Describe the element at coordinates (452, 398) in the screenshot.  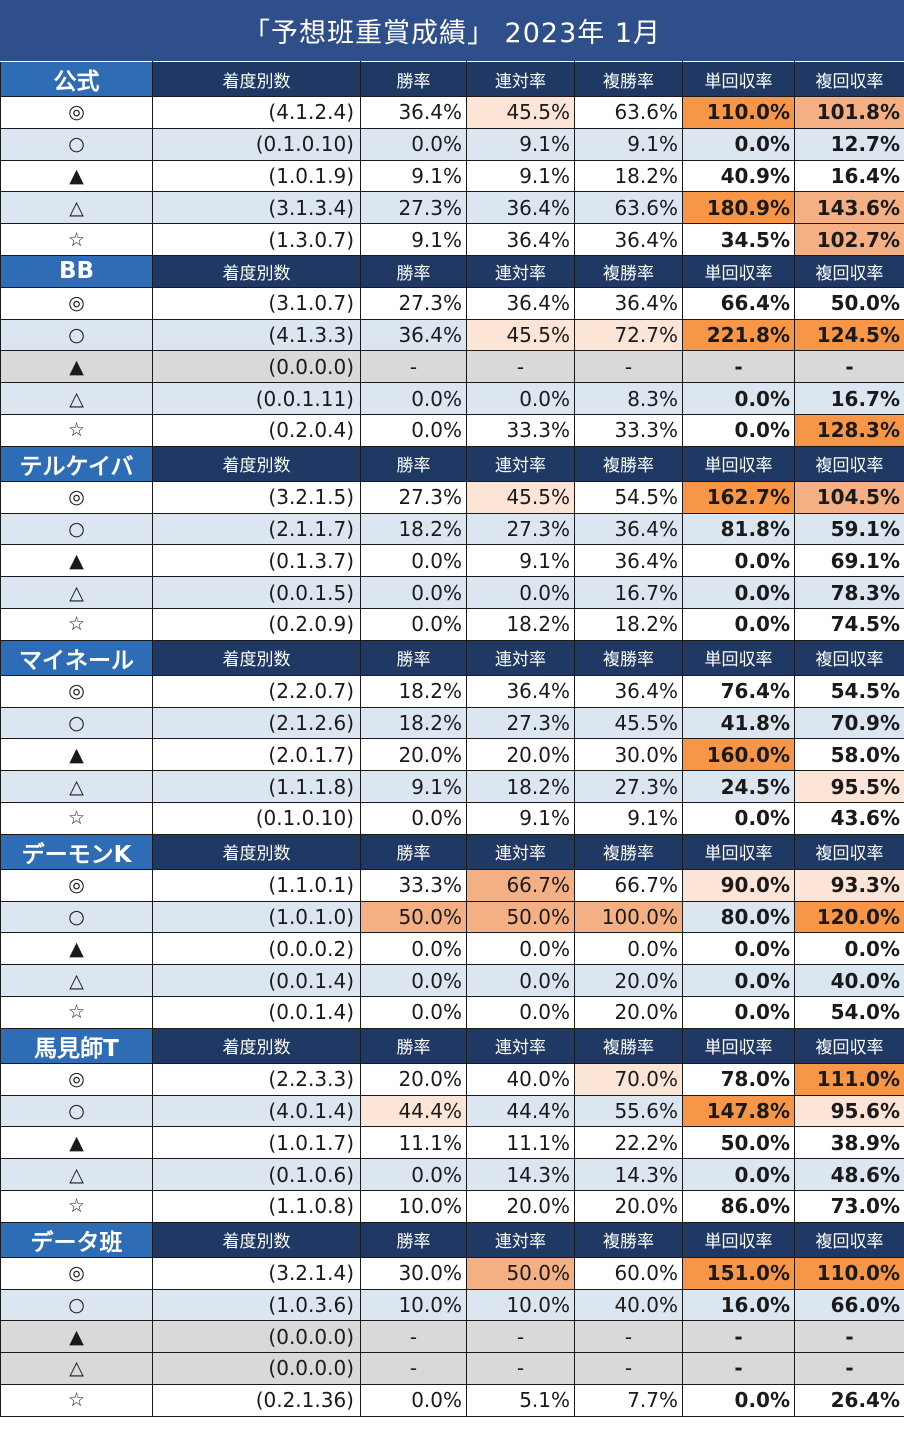
I see `table-row: △ (0.0.1.11) 0.0% 0.0% 8.3% 0.0% 16.7%` at that location.